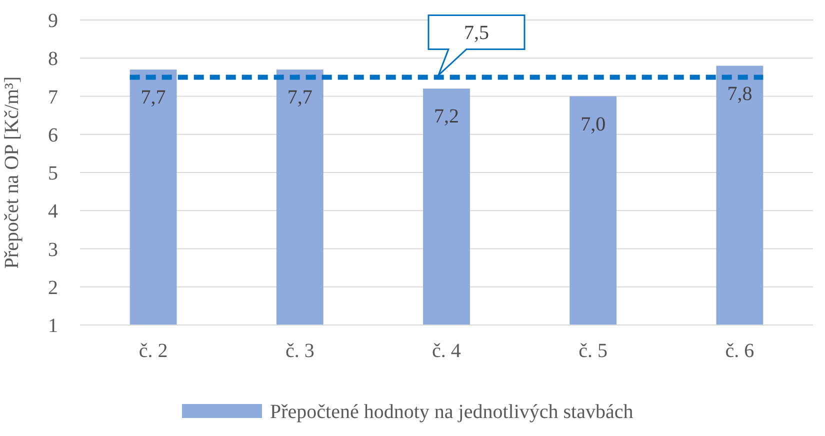  I want to click on y-axis-title: Přepočet na OP [Kč/m³], so click(12, 172).